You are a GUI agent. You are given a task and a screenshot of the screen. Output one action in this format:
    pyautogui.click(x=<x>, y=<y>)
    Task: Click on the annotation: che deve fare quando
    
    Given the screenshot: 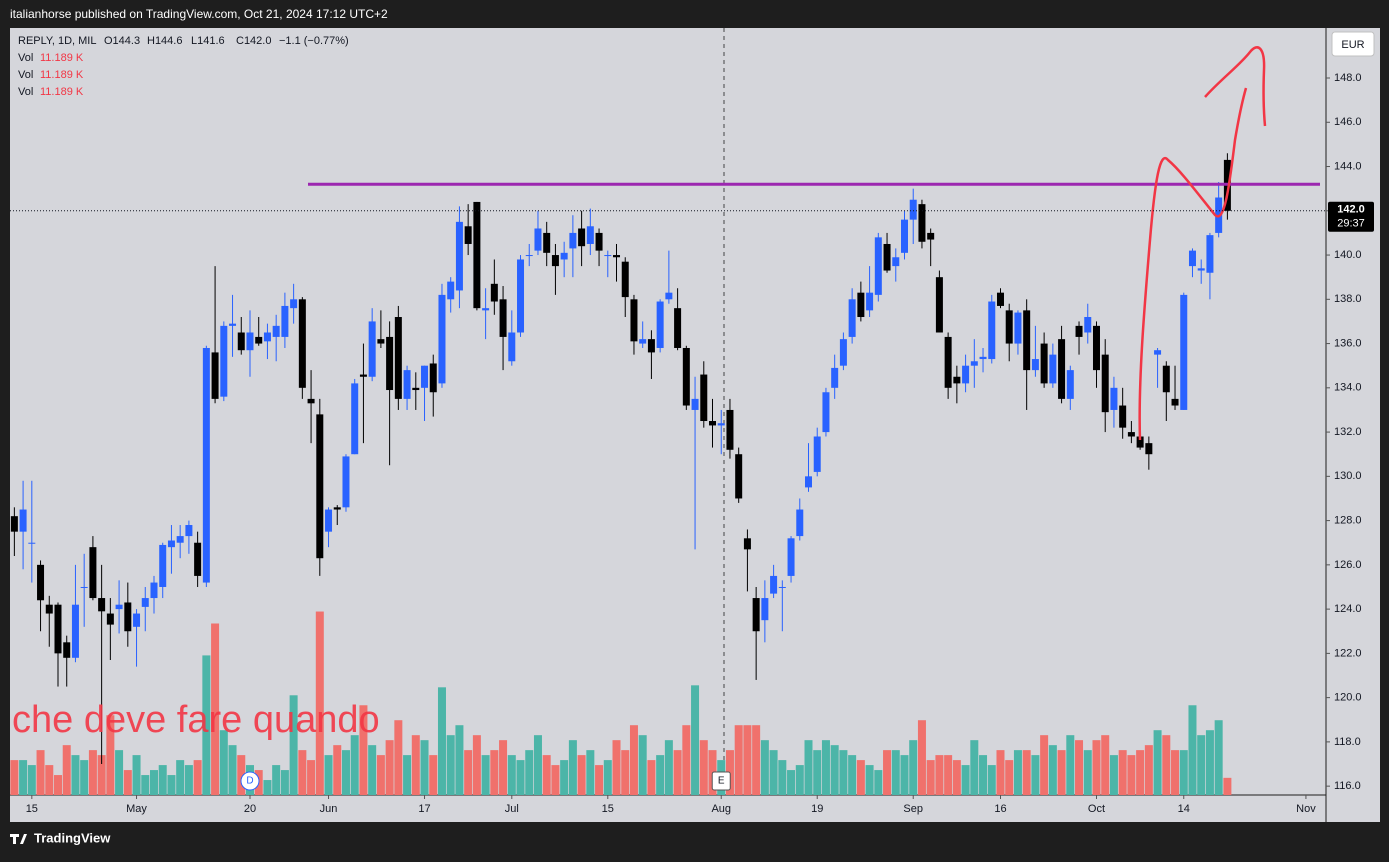 What is the action you would take?
    pyautogui.click(x=196, y=720)
    